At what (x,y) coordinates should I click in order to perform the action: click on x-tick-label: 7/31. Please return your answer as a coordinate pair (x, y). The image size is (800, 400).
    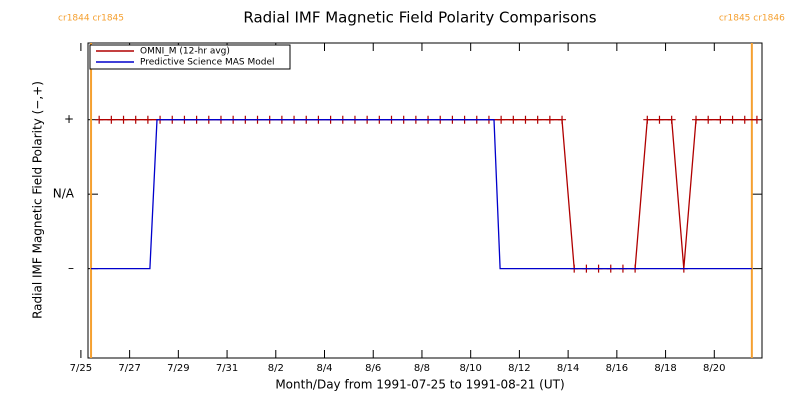
    Looking at the image, I should click on (227, 368).